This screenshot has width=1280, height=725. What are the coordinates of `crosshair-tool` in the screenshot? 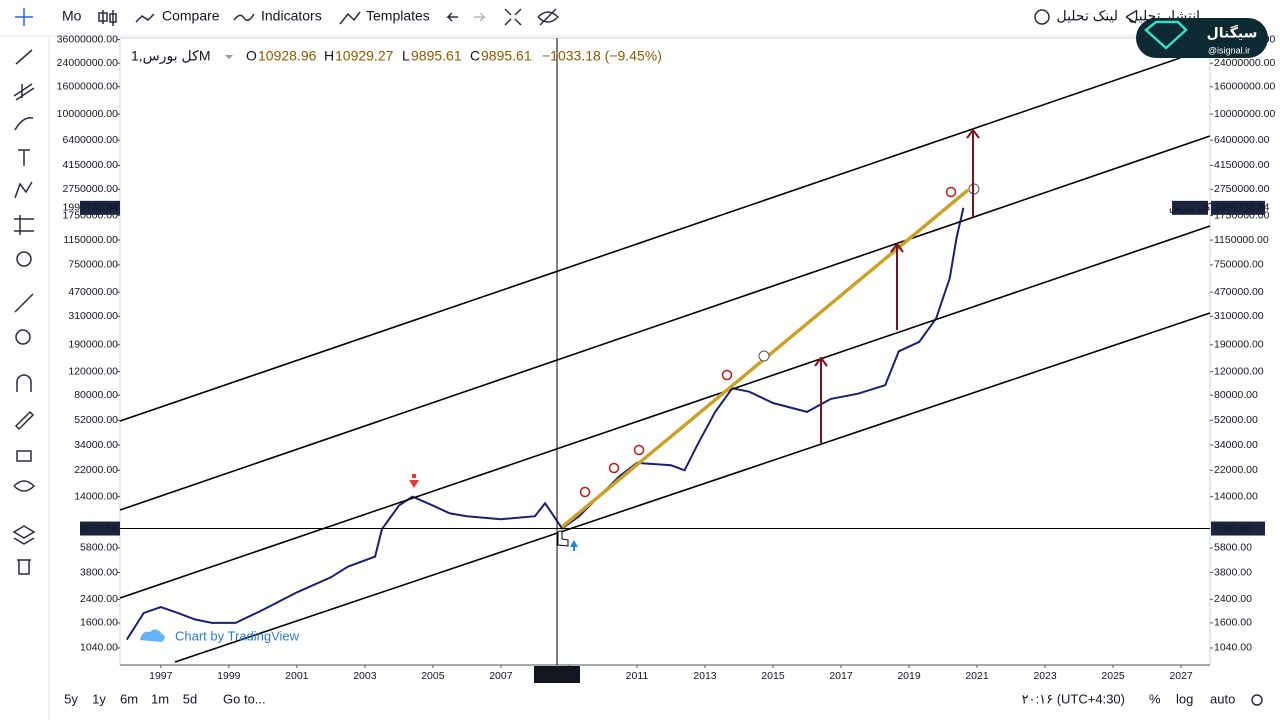 It's located at (24, 17).